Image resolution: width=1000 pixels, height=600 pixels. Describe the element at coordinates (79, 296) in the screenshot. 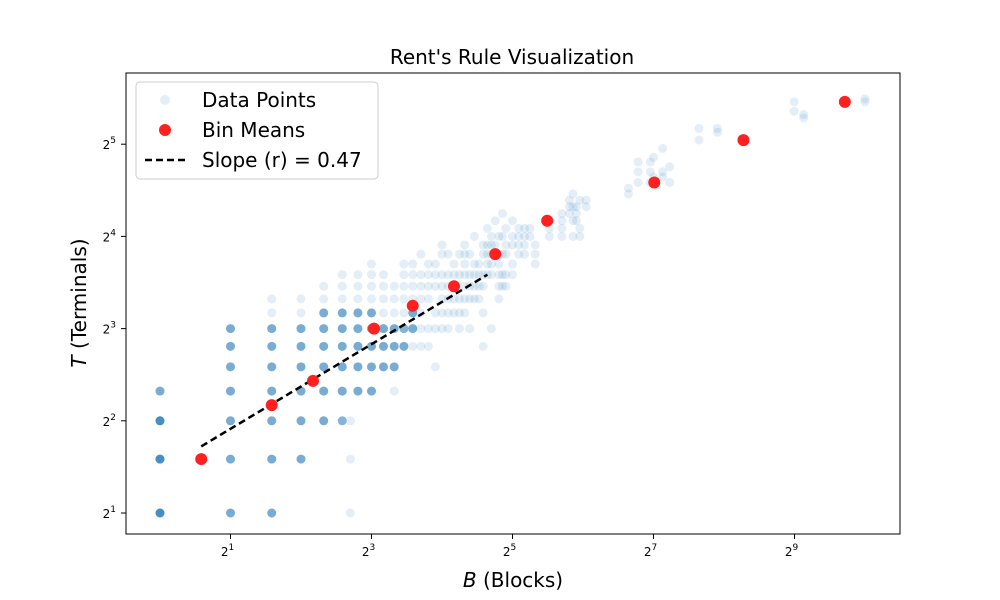

I see `y-axis-label-rest: (Terminals)` at that location.